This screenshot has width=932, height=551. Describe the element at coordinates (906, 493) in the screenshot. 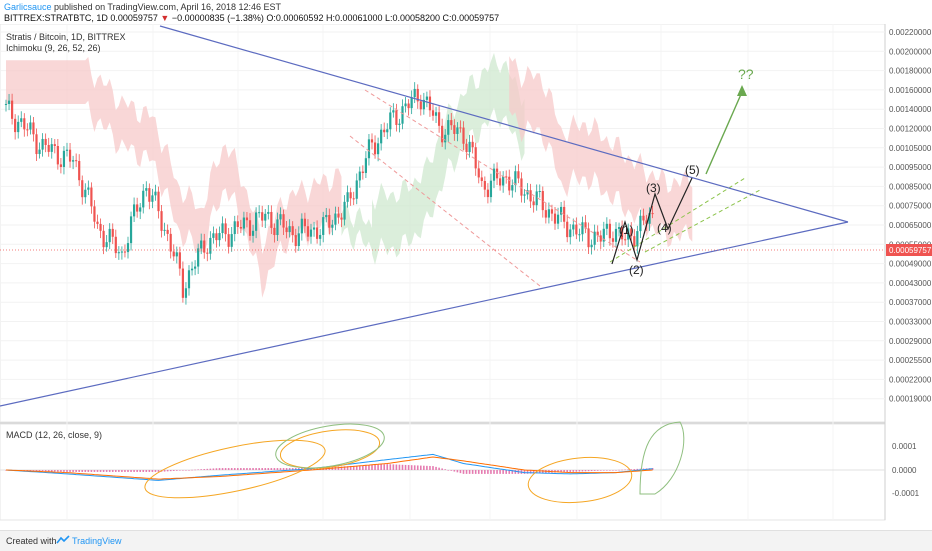

I see `macd-tick-2: -0.0001` at that location.